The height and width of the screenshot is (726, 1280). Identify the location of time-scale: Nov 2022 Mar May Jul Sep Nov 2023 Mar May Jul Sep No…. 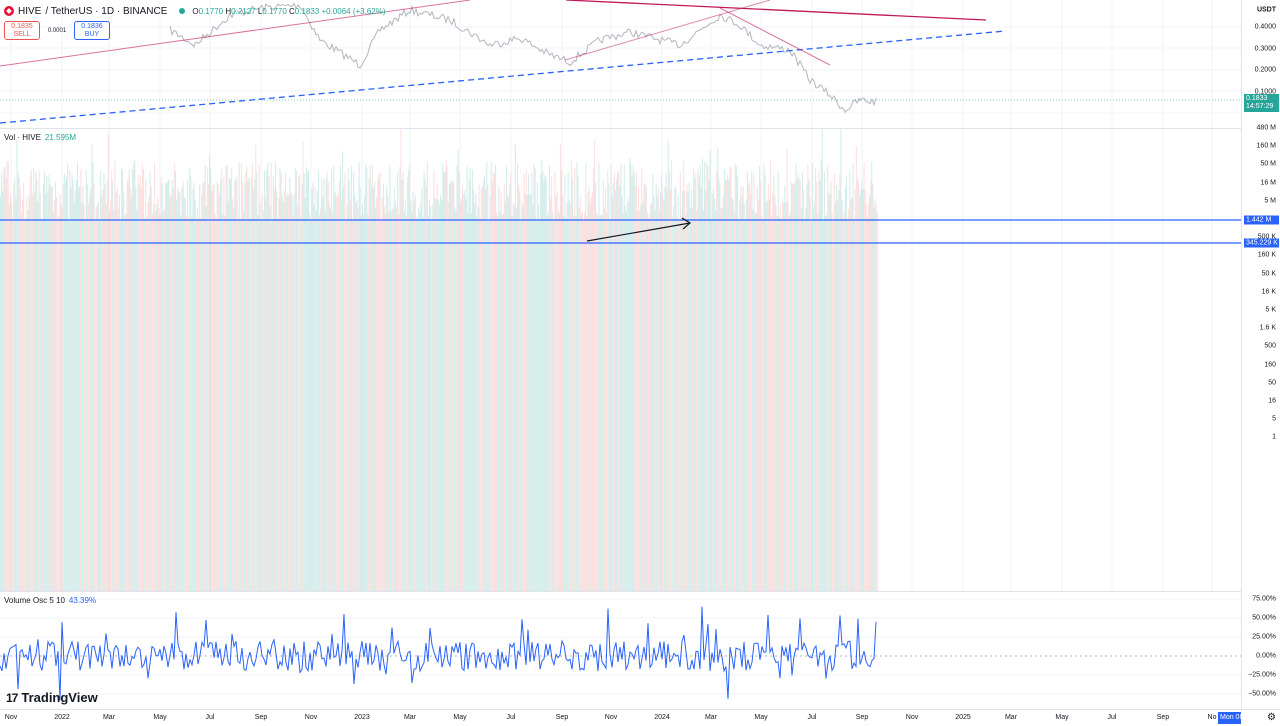
(640, 717).